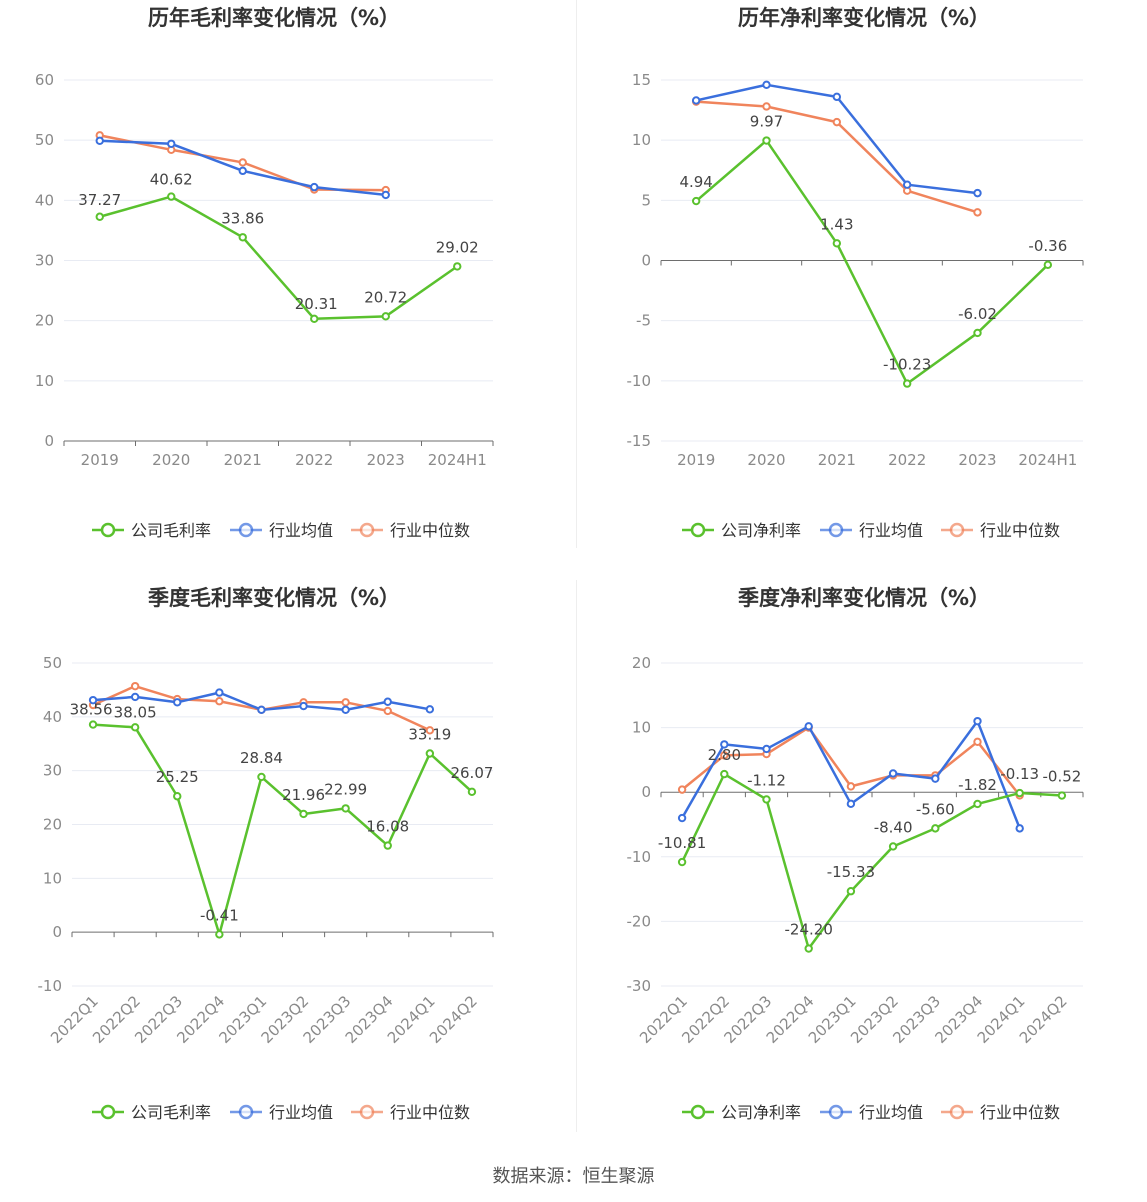 This screenshot has width=1147, height=1202. Describe the element at coordinates (573, 1176) in the screenshot. I see `data-source-footer: 数据来源：恒生聚源` at that location.